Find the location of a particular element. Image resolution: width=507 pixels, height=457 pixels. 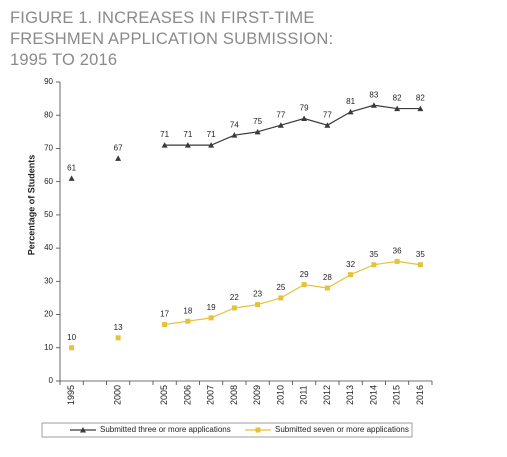

x-tick-label: 2013 is located at coordinates (350, 395).